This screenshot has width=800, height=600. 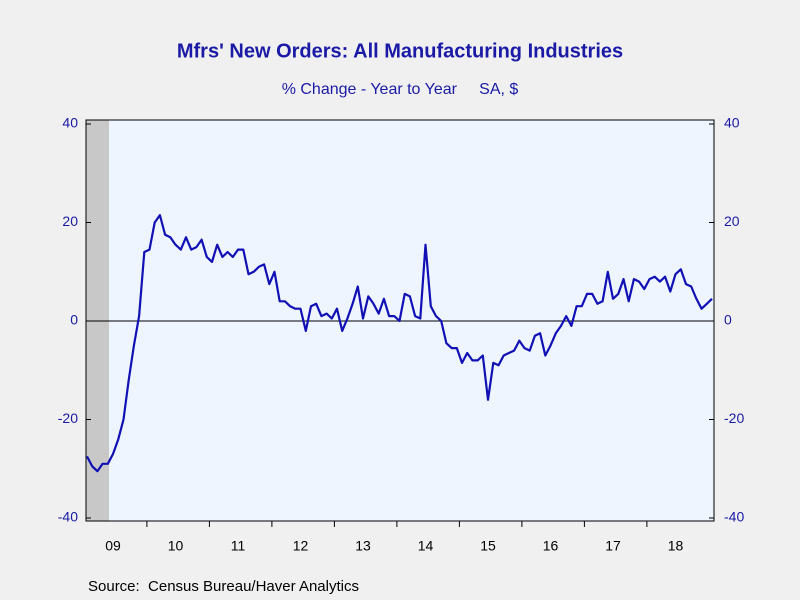 I want to click on y2-tick-label: 40, so click(x=732, y=123).